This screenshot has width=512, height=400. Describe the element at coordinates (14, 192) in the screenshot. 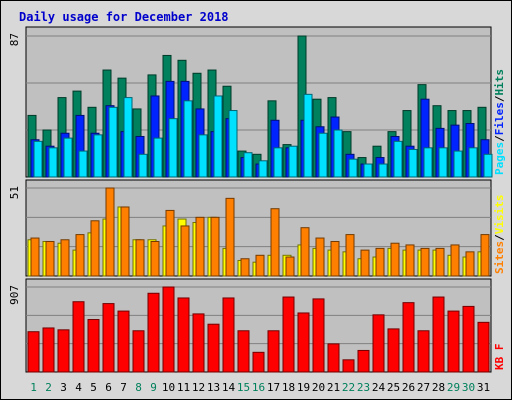

I see `panel-visits-ymax-label: 51` at that location.